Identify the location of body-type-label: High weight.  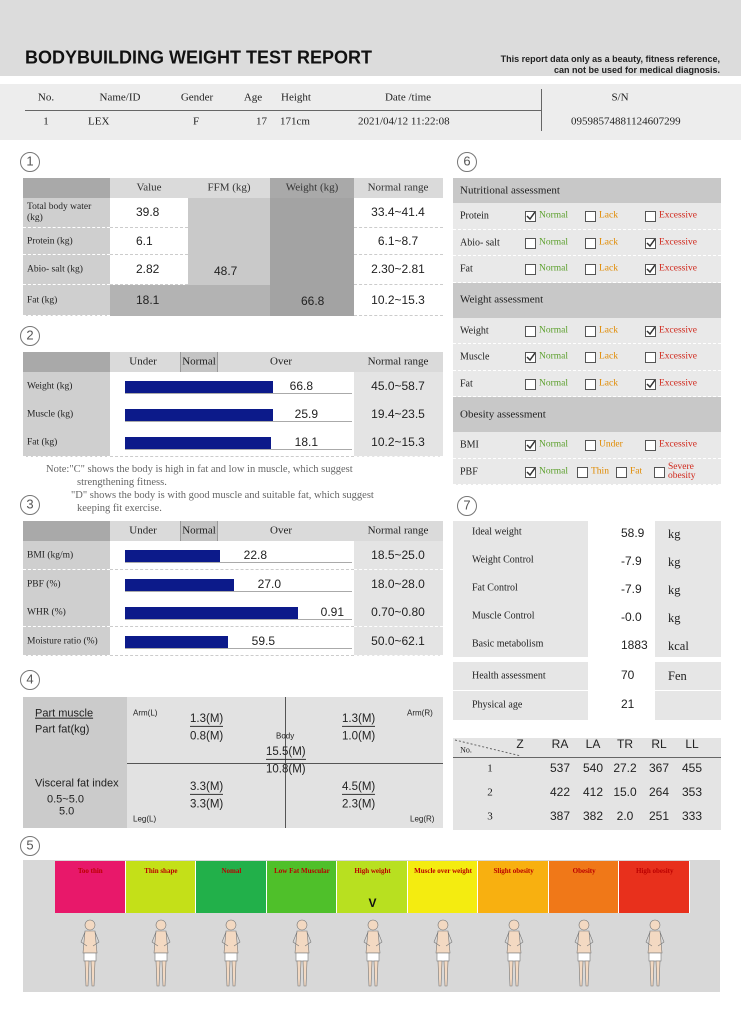
(372, 870).